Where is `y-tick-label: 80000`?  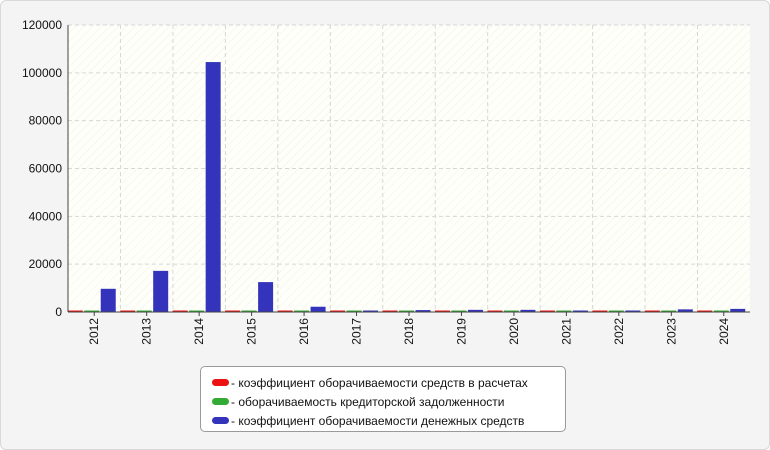 y-tick-label: 80000 is located at coordinates (46, 121).